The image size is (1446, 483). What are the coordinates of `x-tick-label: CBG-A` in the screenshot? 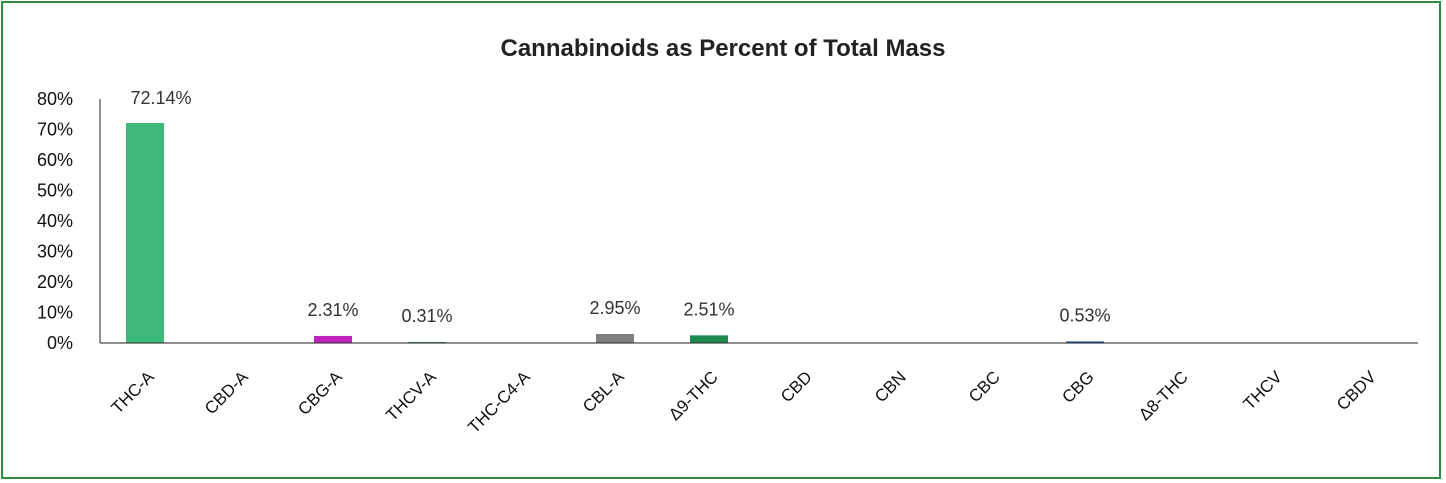 It's located at (320, 393).